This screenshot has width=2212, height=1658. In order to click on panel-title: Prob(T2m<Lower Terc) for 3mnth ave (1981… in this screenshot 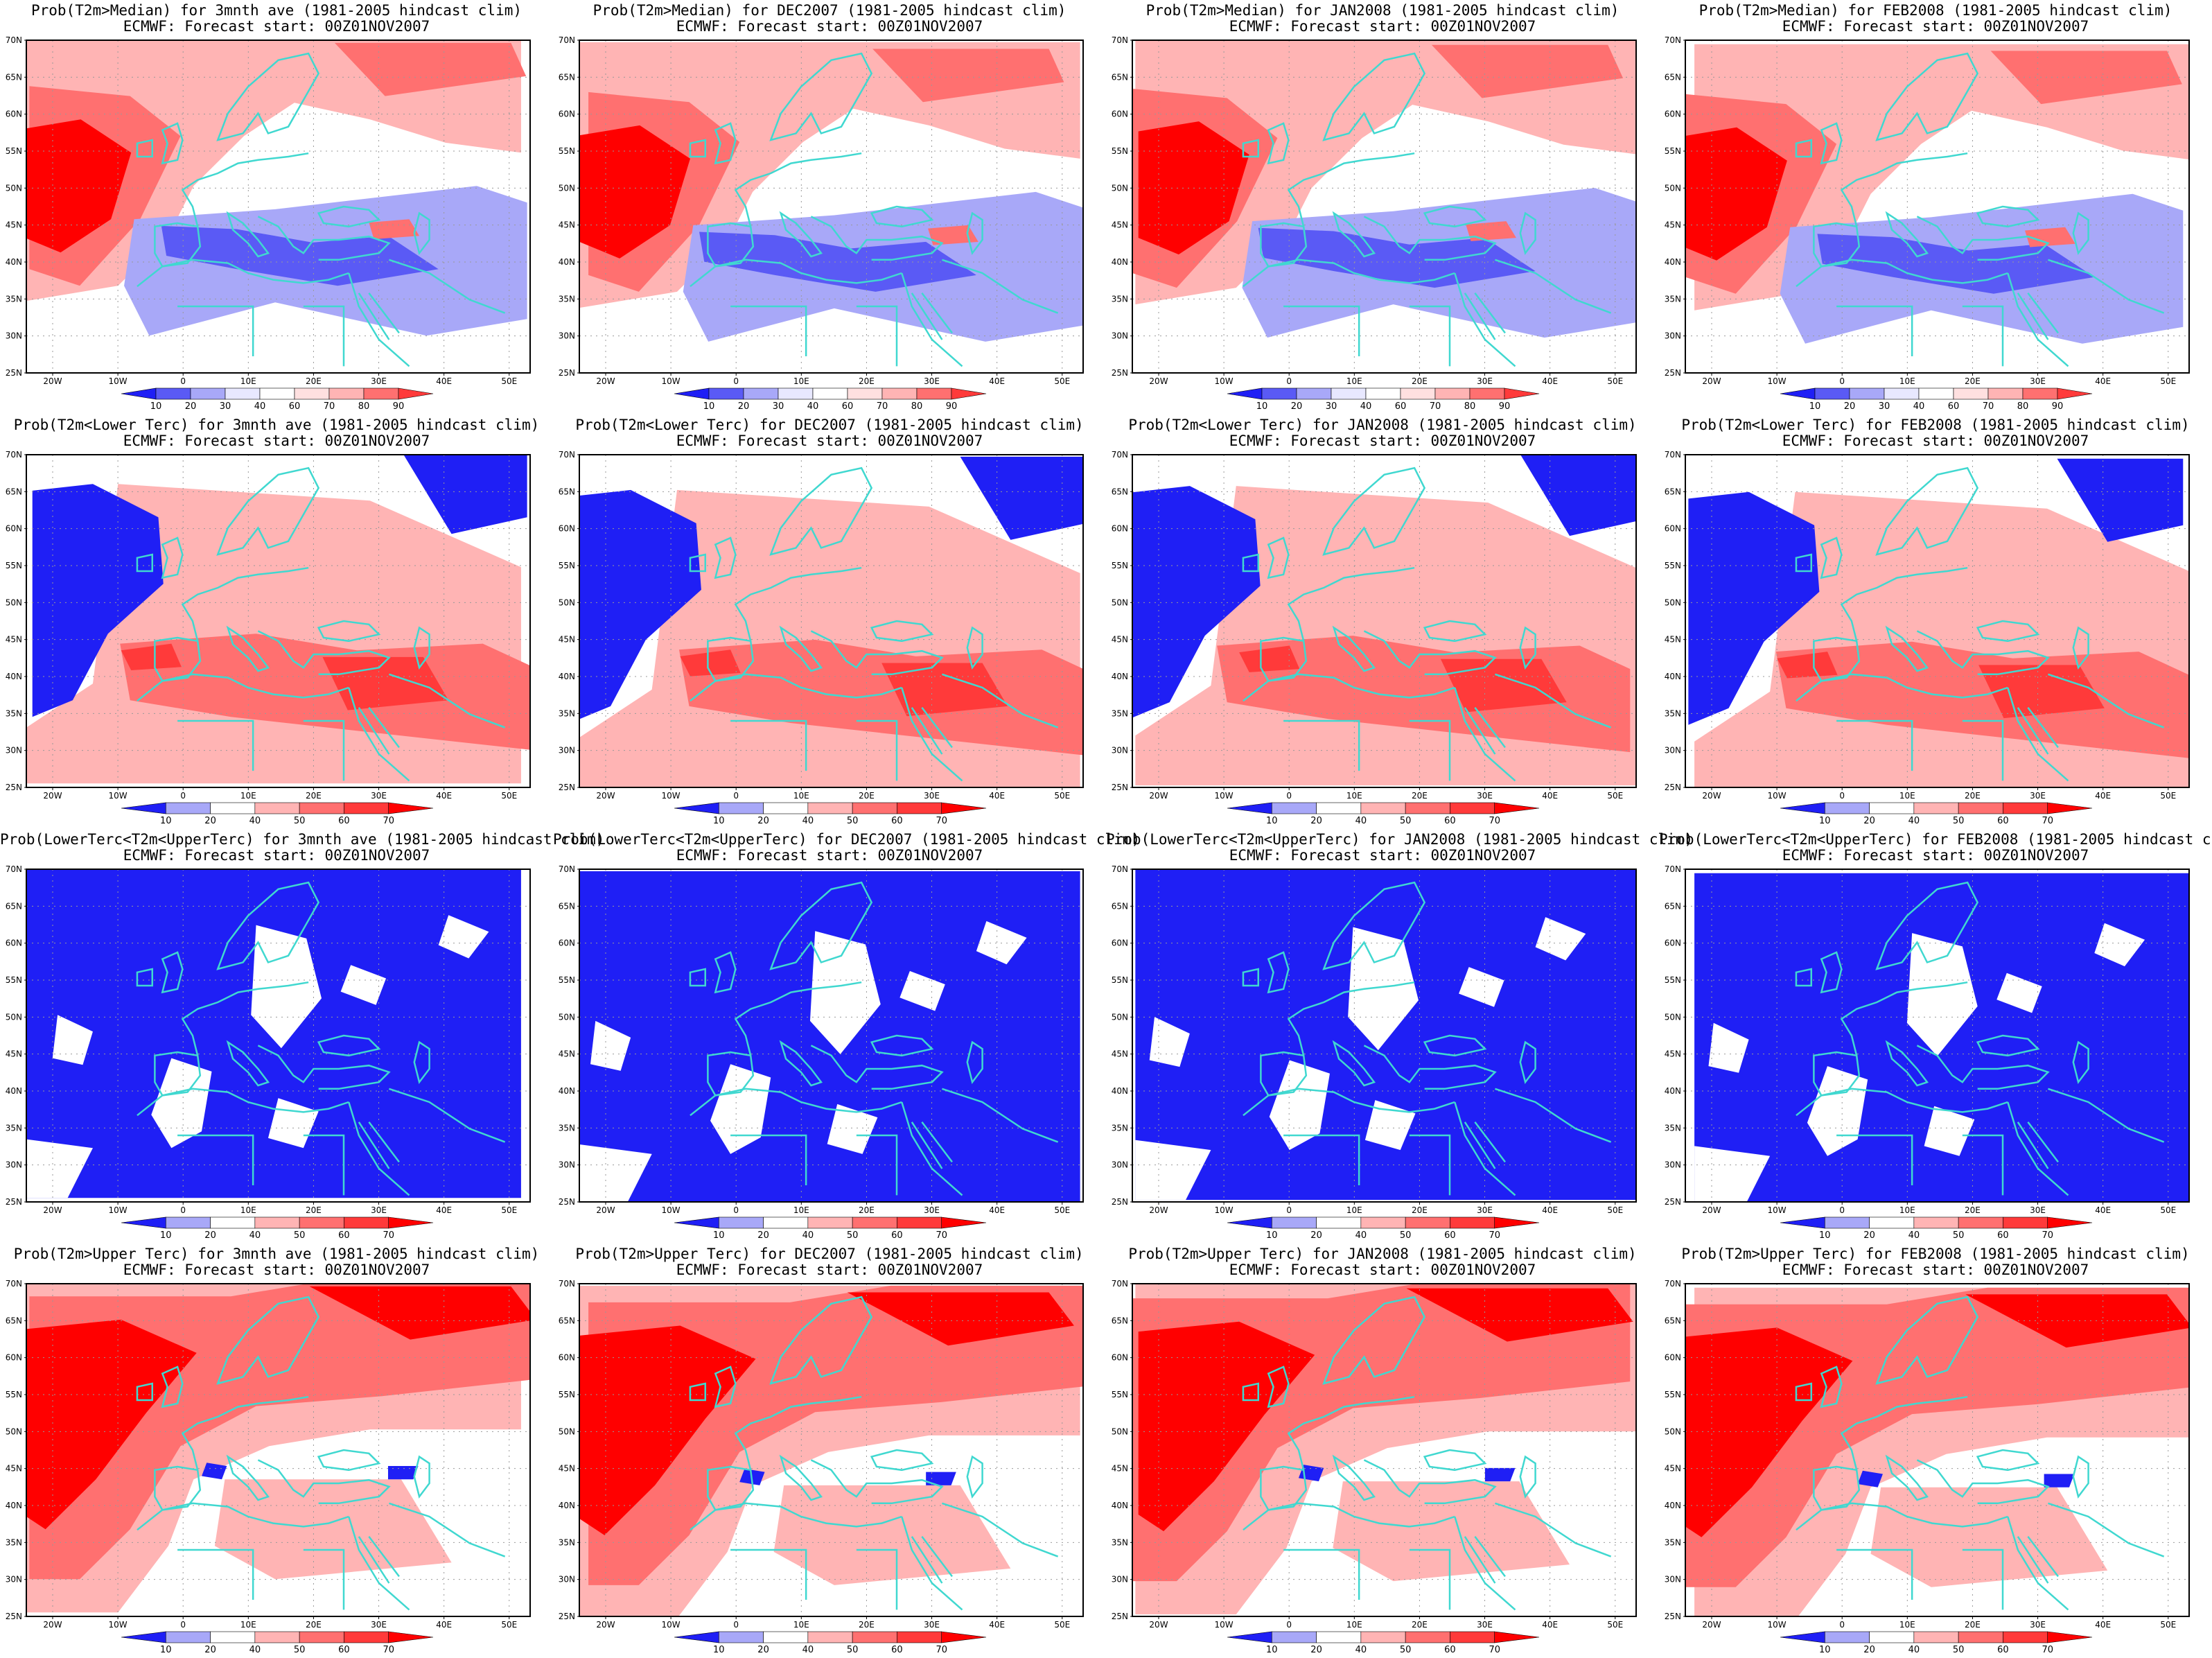, I will do `click(276, 425)`.